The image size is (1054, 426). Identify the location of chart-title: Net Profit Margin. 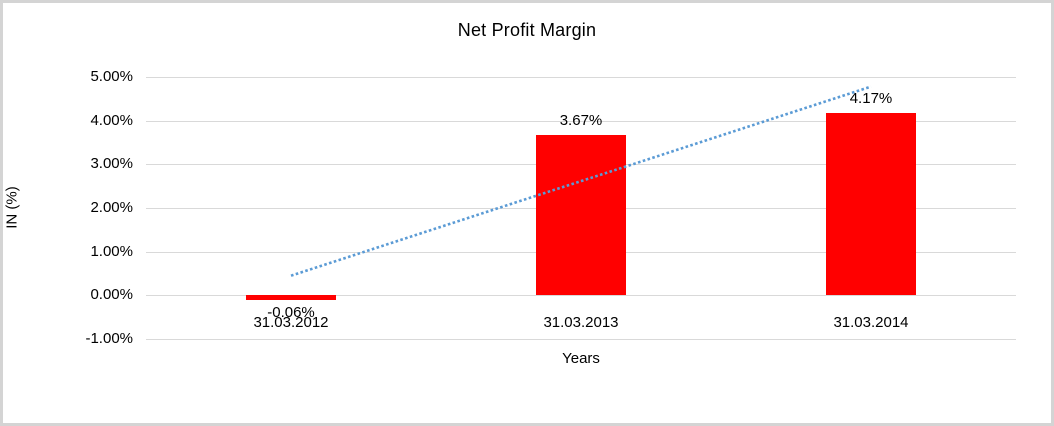
(527, 30).